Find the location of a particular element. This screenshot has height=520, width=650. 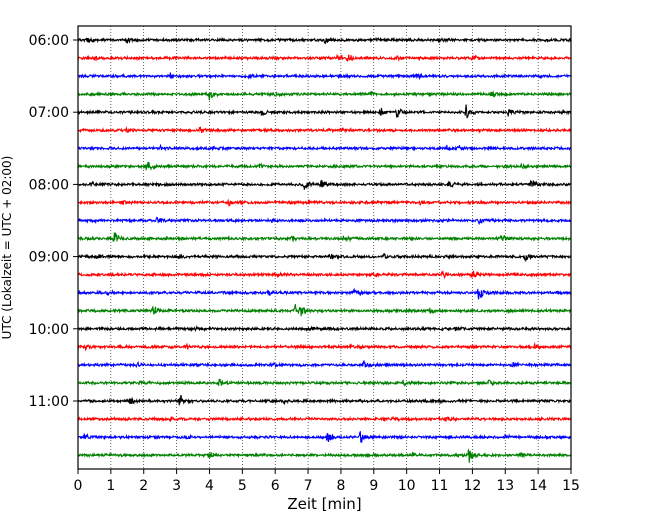

x-tick-label: 2 is located at coordinates (143, 486).